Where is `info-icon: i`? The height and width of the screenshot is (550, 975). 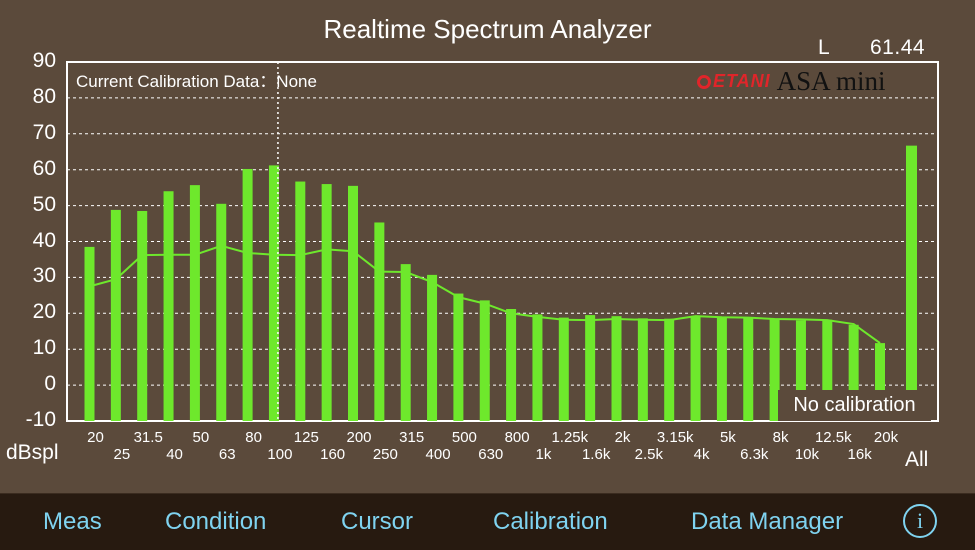
info-icon: i is located at coordinates (920, 521).